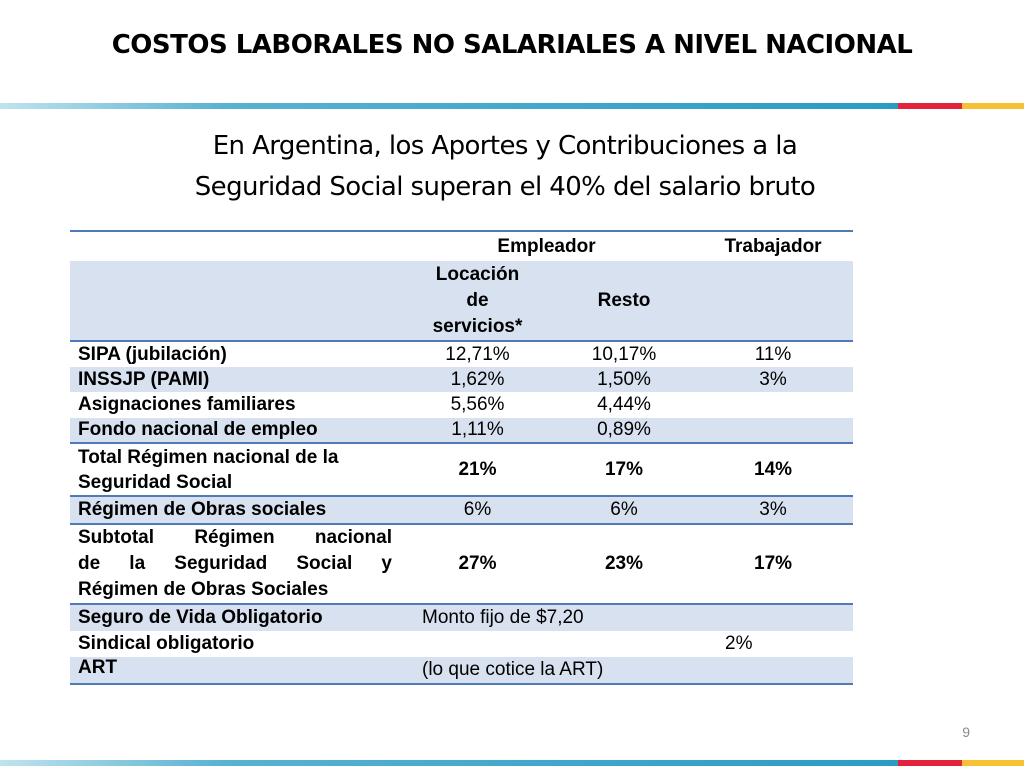  I want to click on row-label: Fondo nacional de empleo, so click(198, 429).